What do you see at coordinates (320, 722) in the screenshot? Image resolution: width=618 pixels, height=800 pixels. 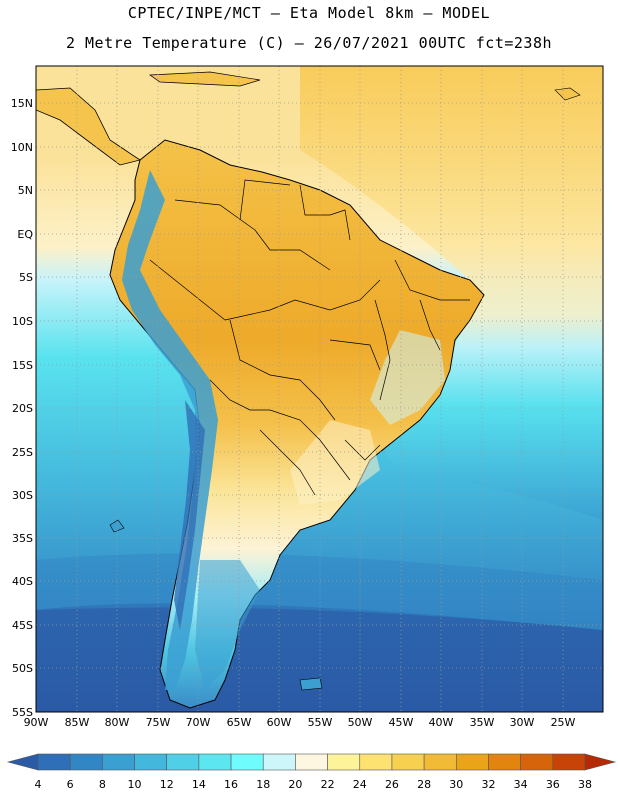 I see `lon-label: 55W` at bounding box center [320, 722].